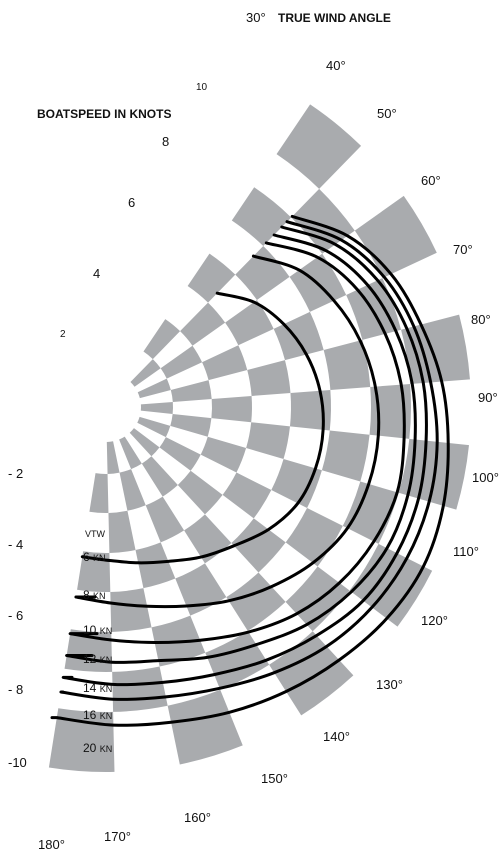 The image size is (503, 852). Describe the element at coordinates (96, 273) in the screenshot. I see `radial-tick-upper-4: 4` at that location.